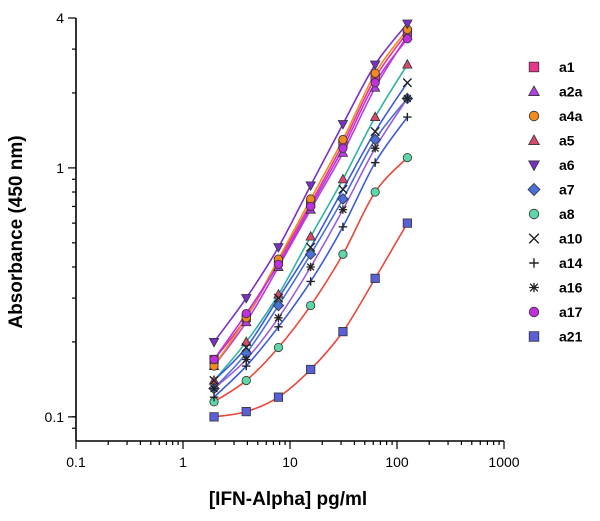 The image size is (600, 521). What do you see at coordinates (183, 462) in the screenshot?
I see `x-tick-label: 1` at bounding box center [183, 462].